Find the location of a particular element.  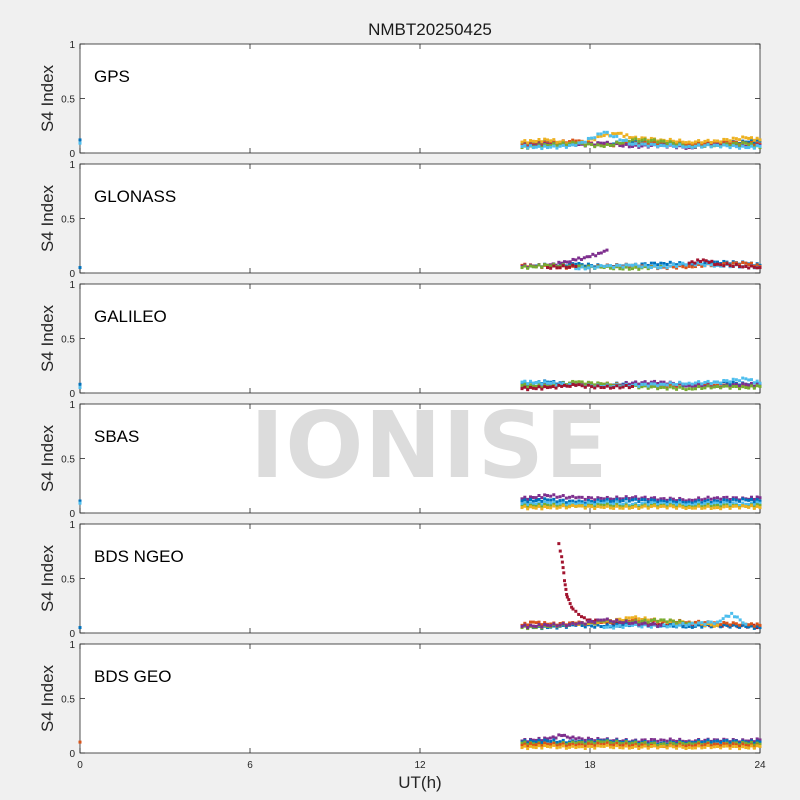

y-tick-label: 0 is located at coordinates (72, 394).